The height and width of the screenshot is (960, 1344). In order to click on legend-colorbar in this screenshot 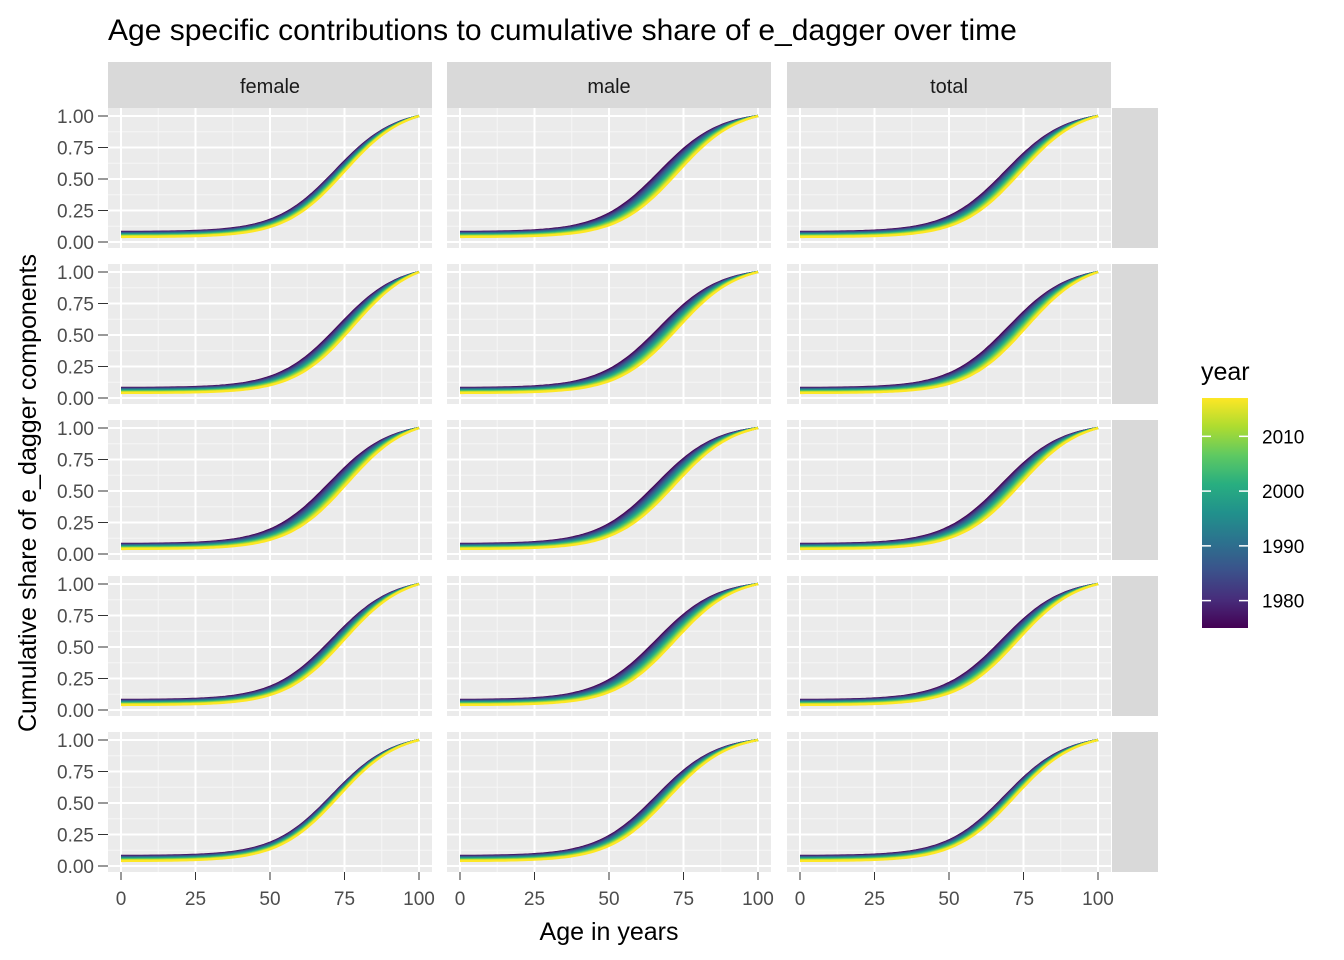, I will do `click(1225, 513)`.